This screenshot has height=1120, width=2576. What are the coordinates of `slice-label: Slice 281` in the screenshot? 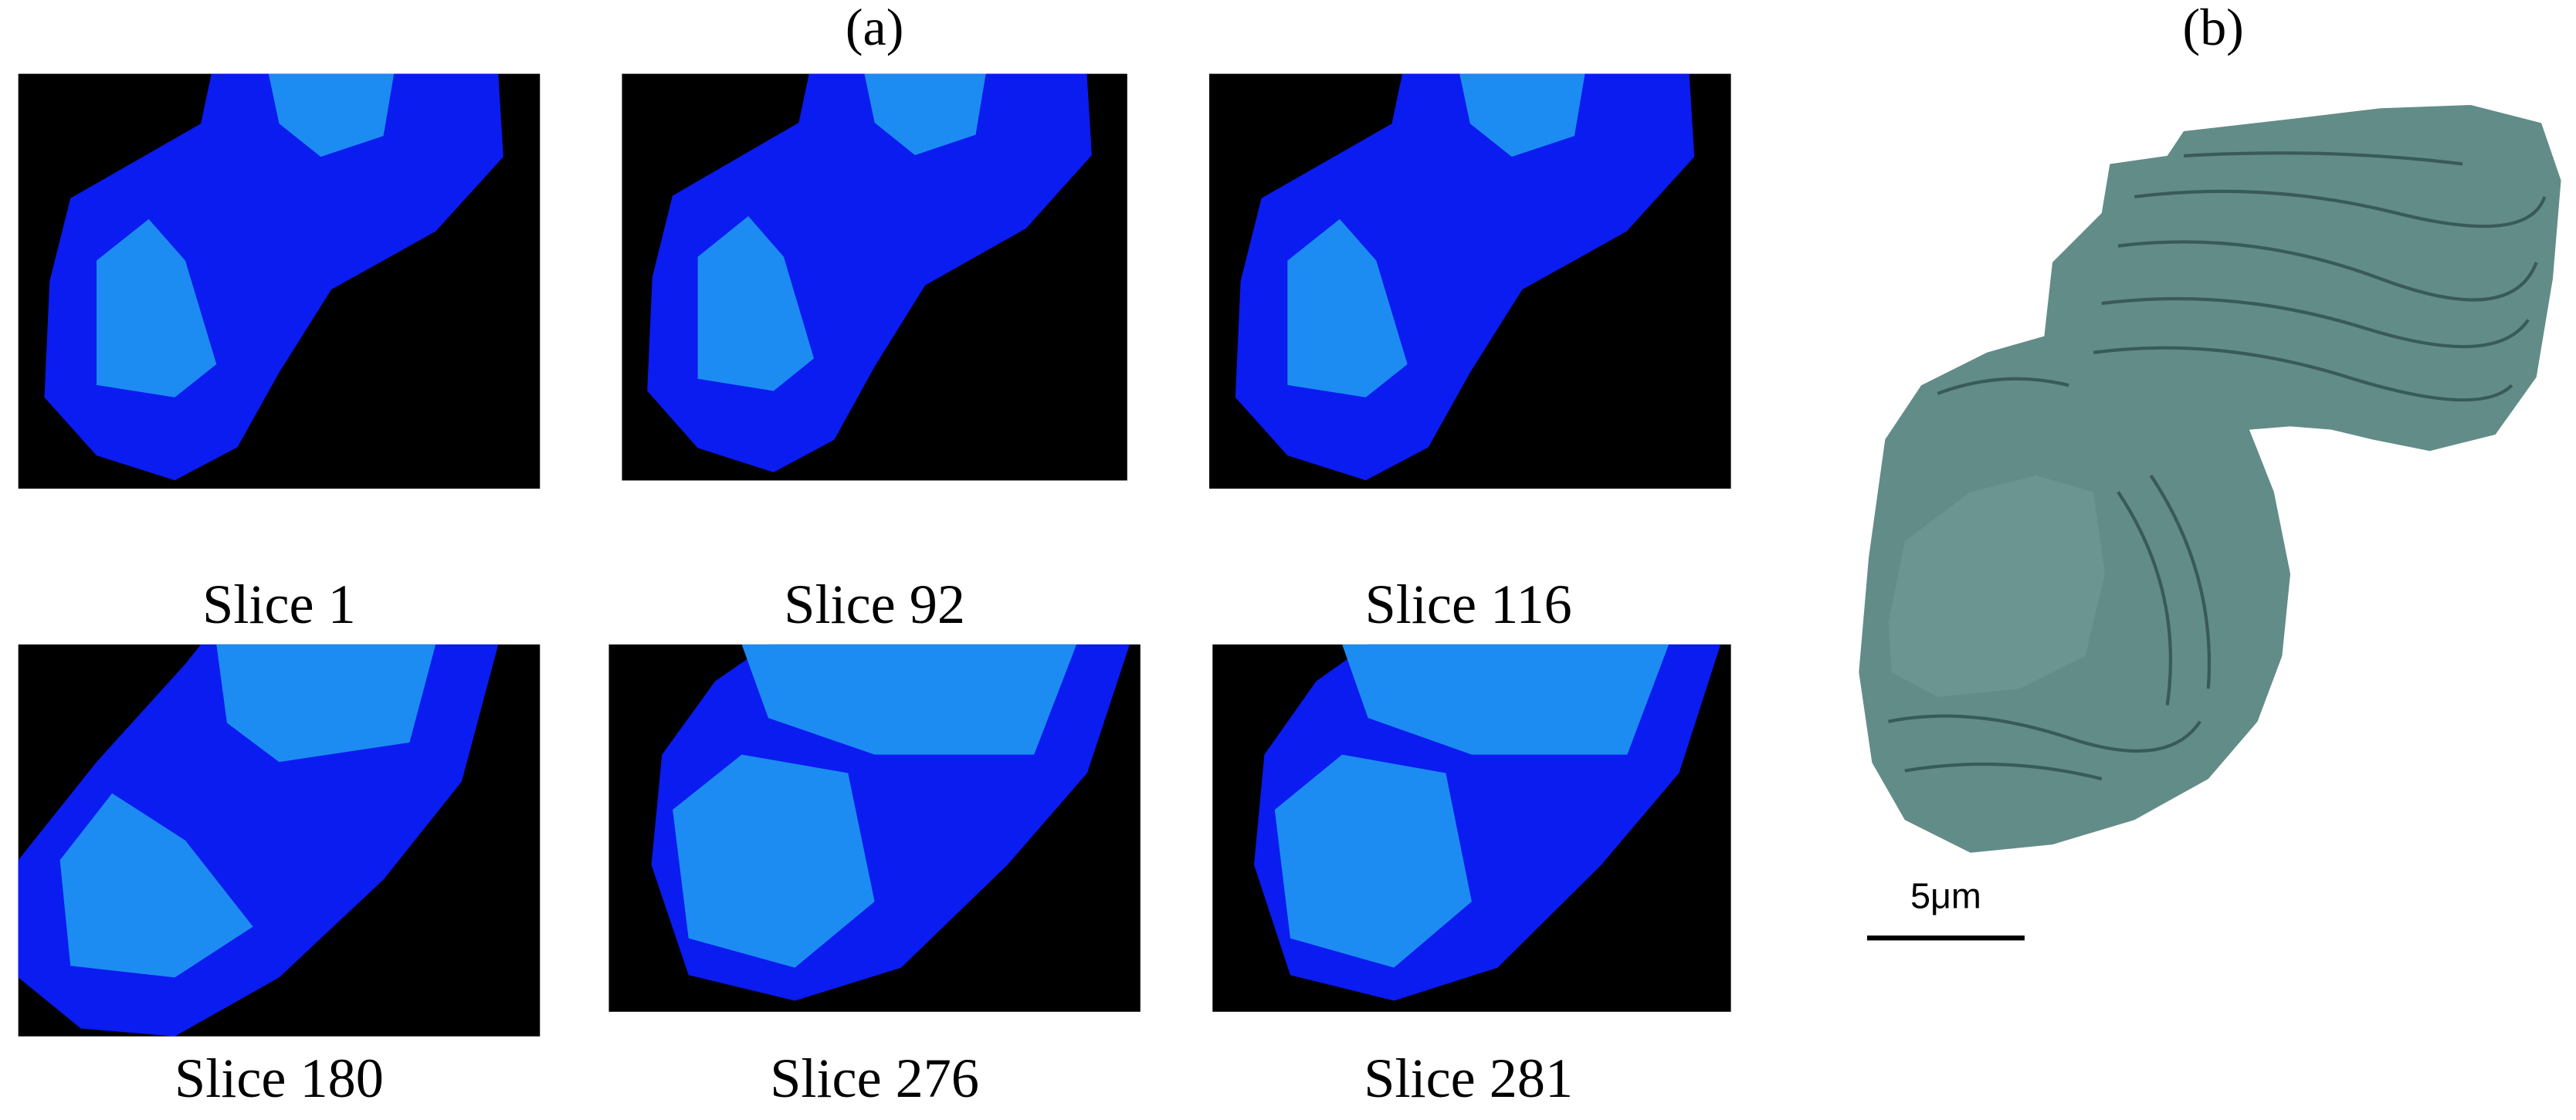 It's located at (1468, 1078).